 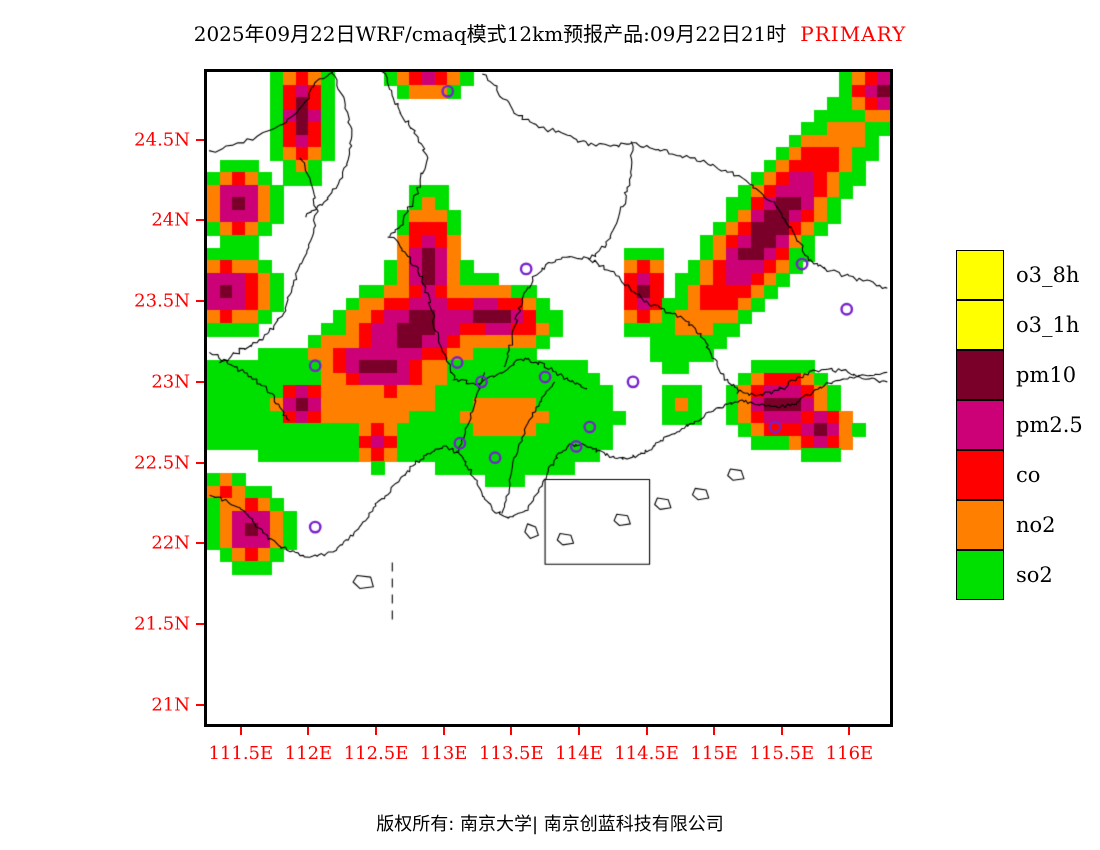 What do you see at coordinates (1048, 324) in the screenshot?
I see `legend-item-label: o3_1h` at bounding box center [1048, 324].